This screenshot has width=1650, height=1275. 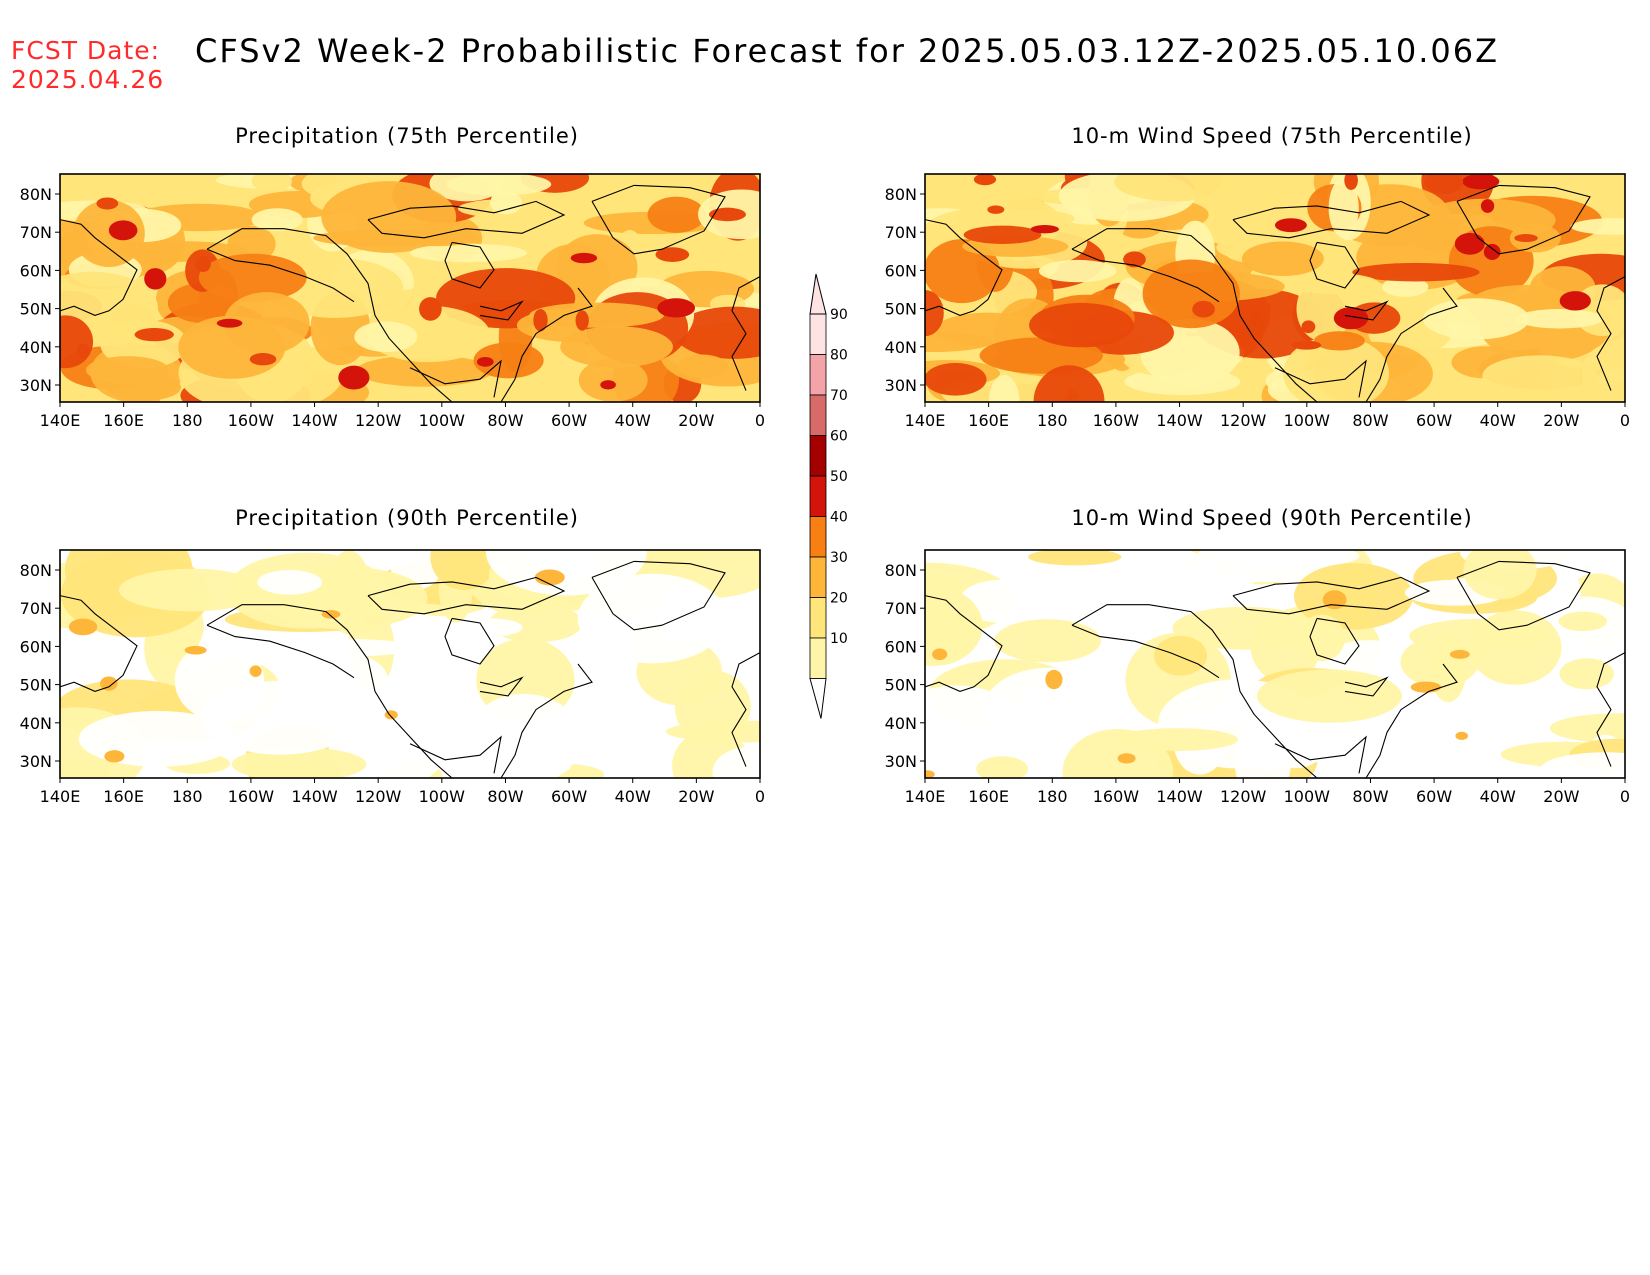 I want to click on lon-tick-label: 40W, so click(x=1498, y=796).